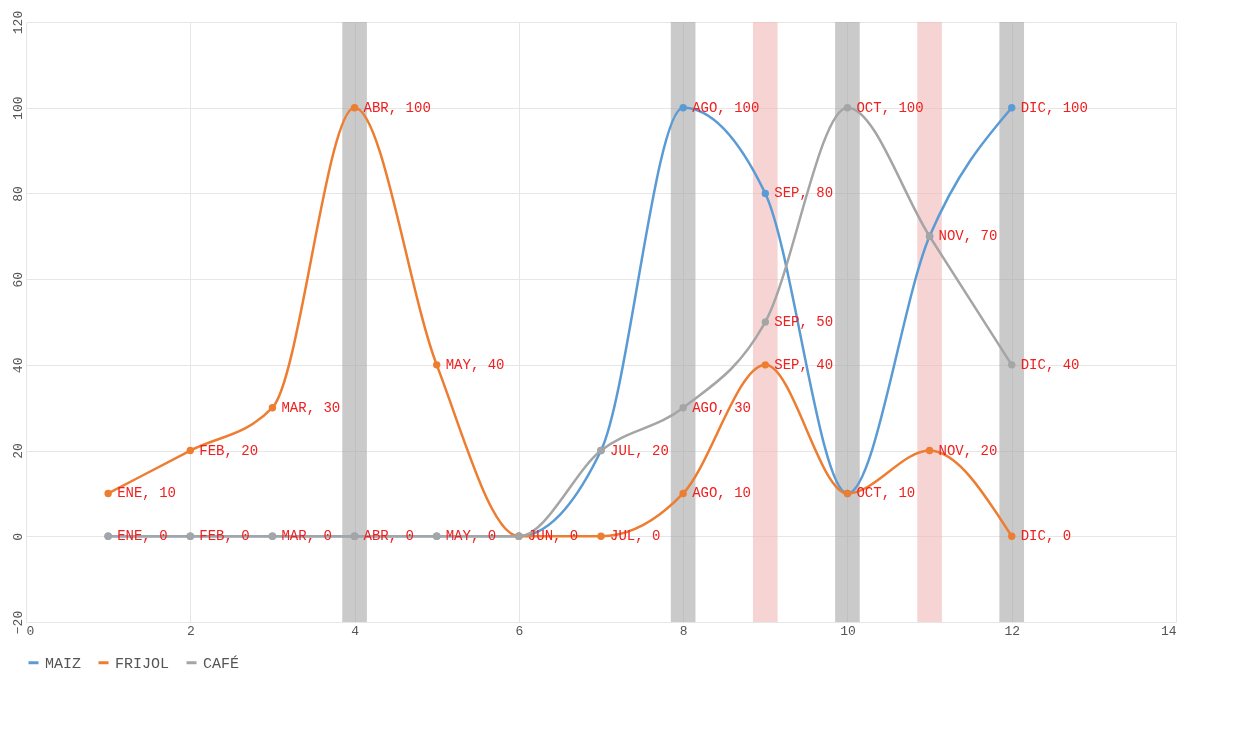 The image size is (1254, 740). Describe the element at coordinates (355, 631) in the screenshot. I see `x-tick-label: 4` at that location.